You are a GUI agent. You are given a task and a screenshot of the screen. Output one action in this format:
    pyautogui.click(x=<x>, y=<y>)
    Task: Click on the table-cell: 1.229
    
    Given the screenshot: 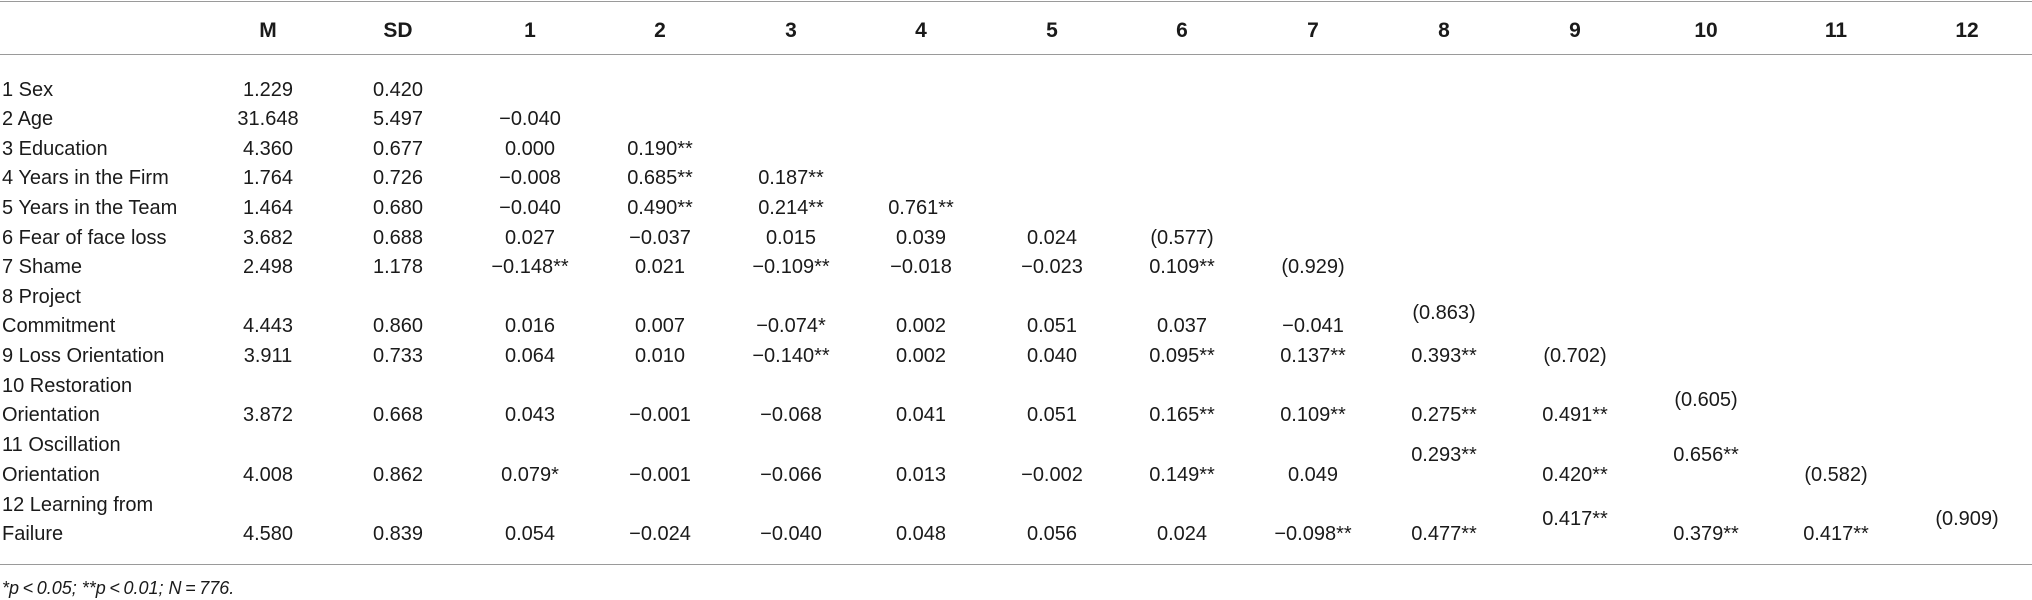 What is the action you would take?
    pyautogui.click(x=268, y=90)
    